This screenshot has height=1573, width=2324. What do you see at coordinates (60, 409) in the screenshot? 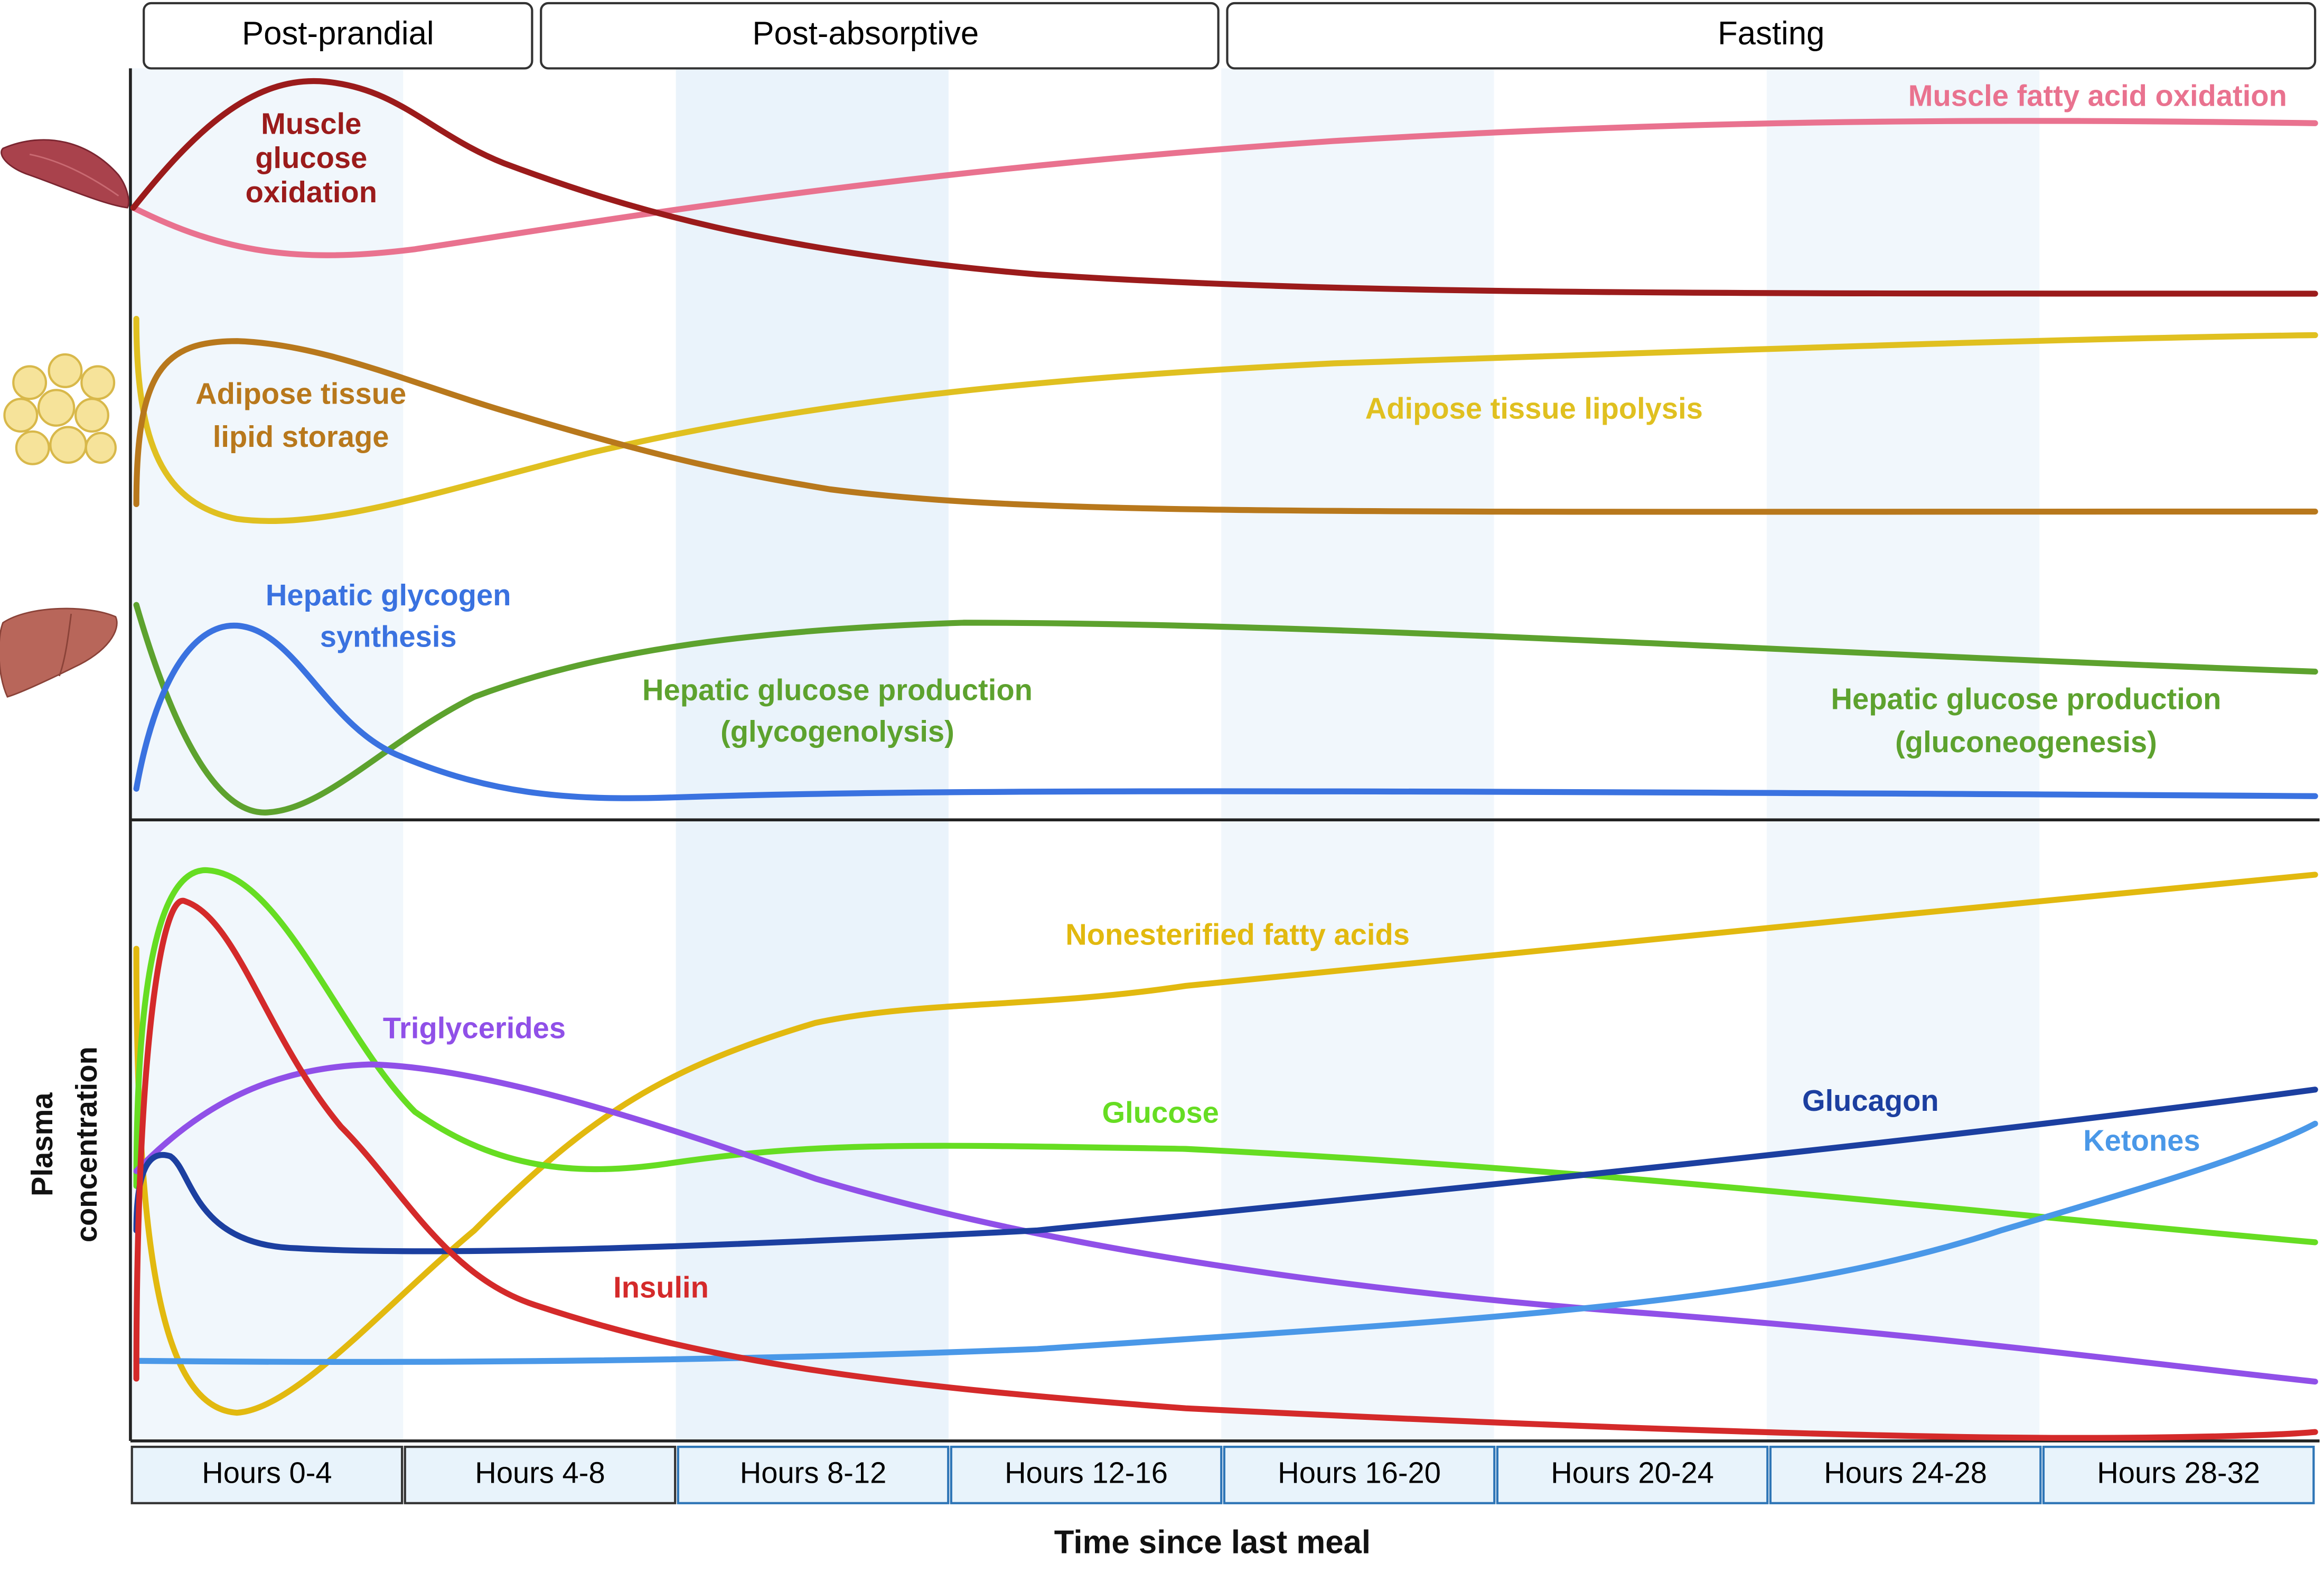
I see `adipose-icon` at bounding box center [60, 409].